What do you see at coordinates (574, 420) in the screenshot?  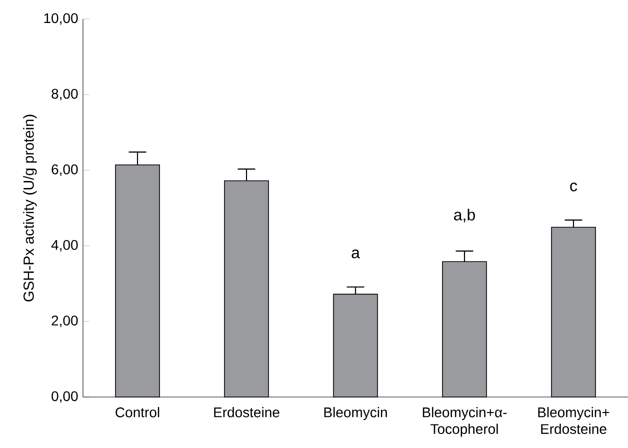 I see `x-tick-label: Bleomycin+ Erdosteine` at bounding box center [574, 420].